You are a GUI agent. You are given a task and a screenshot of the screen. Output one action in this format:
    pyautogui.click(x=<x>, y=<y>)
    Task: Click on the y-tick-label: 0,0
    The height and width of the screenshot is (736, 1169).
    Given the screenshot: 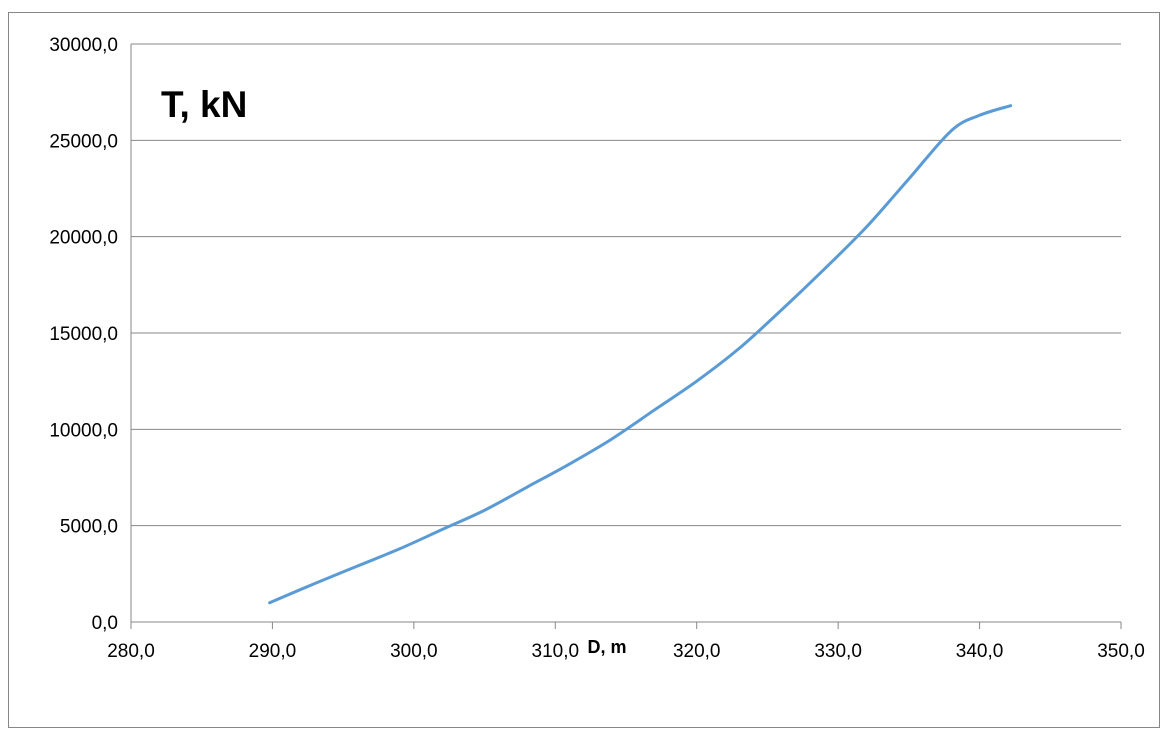 What is the action you would take?
    pyautogui.click(x=105, y=623)
    